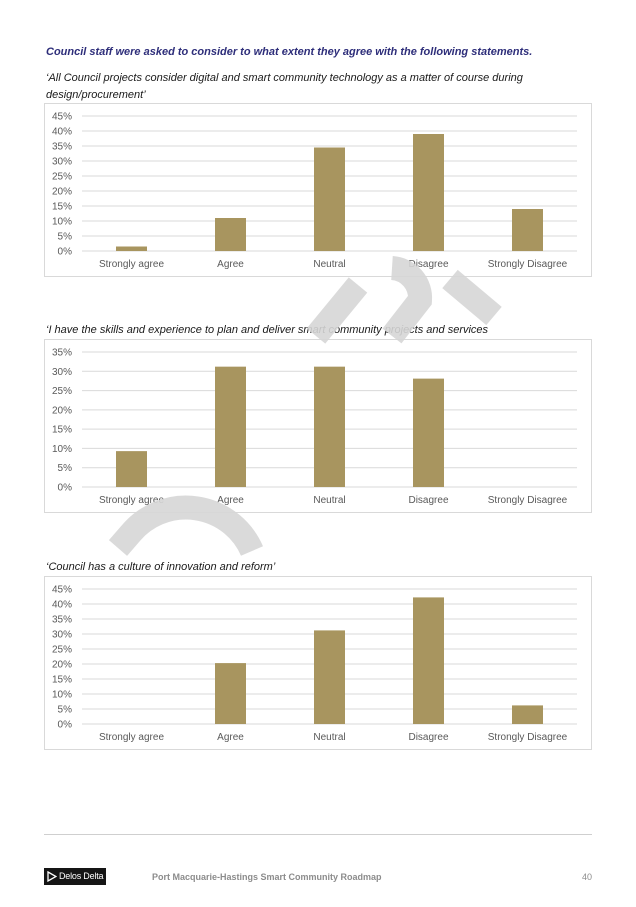 This screenshot has width=636, height=907. I want to click on watermark-stroke-d, so click(186, 526).